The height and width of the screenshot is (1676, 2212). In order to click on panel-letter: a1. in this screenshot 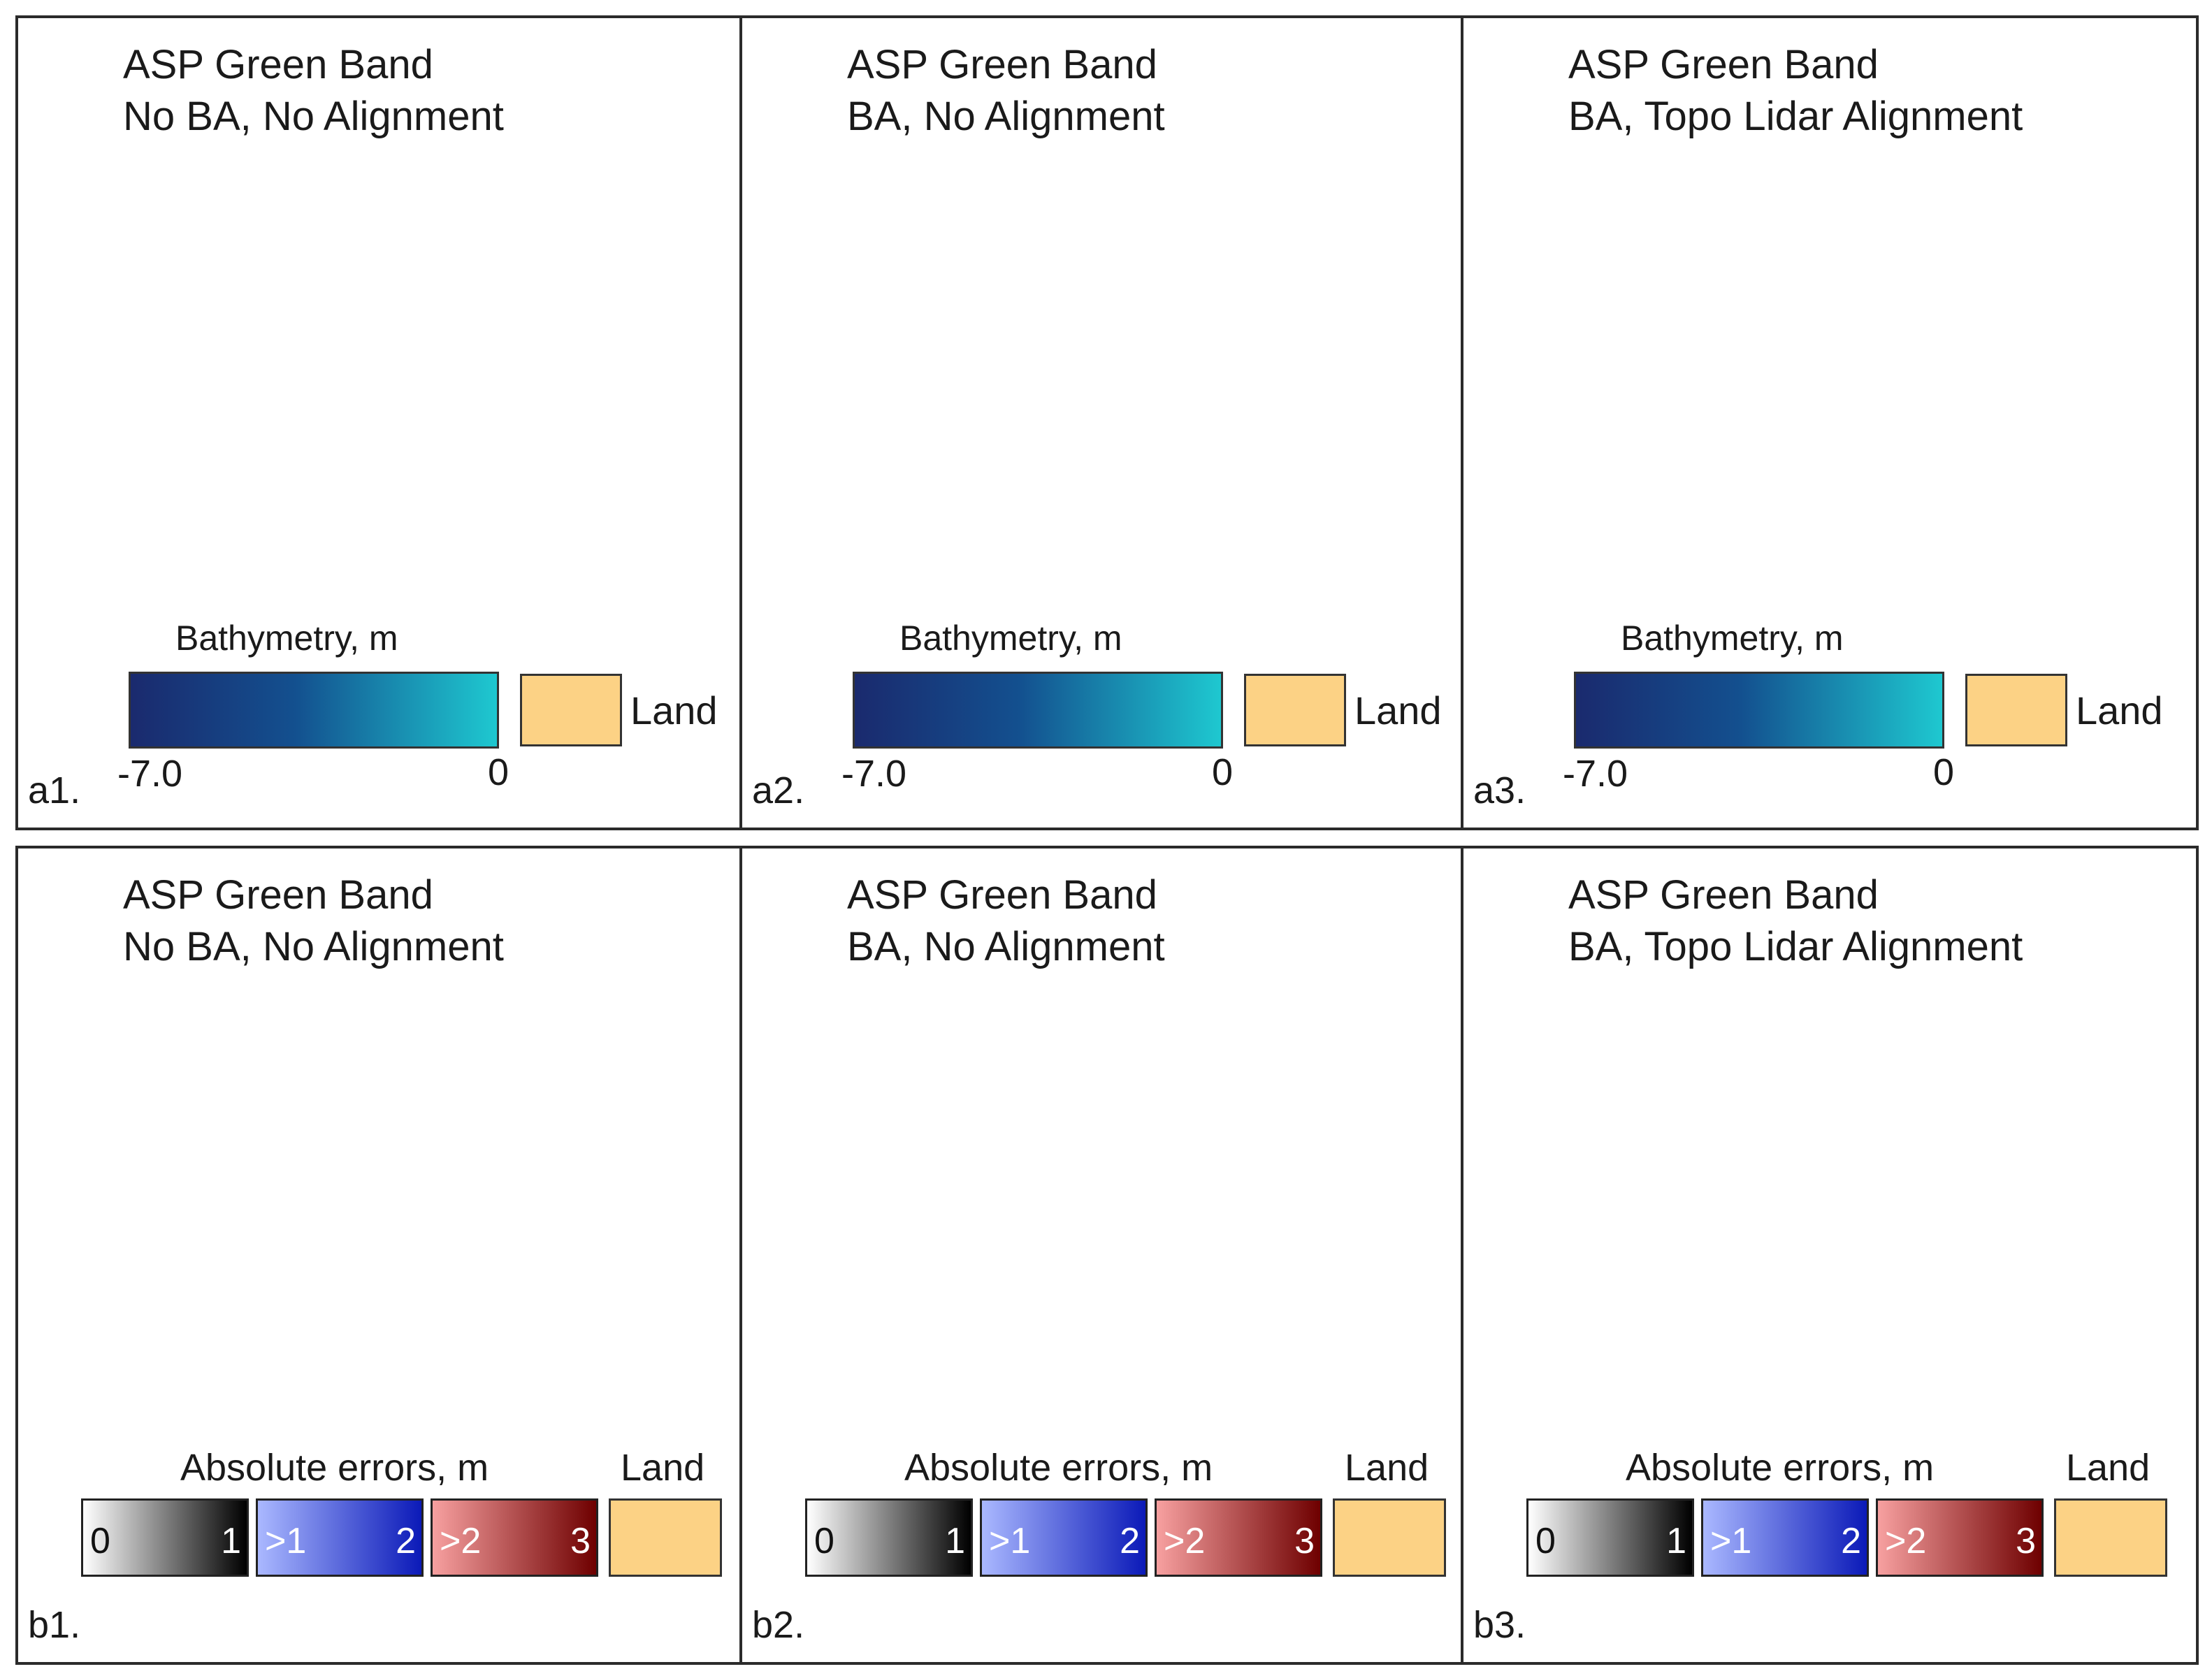, I will do `click(54, 790)`.